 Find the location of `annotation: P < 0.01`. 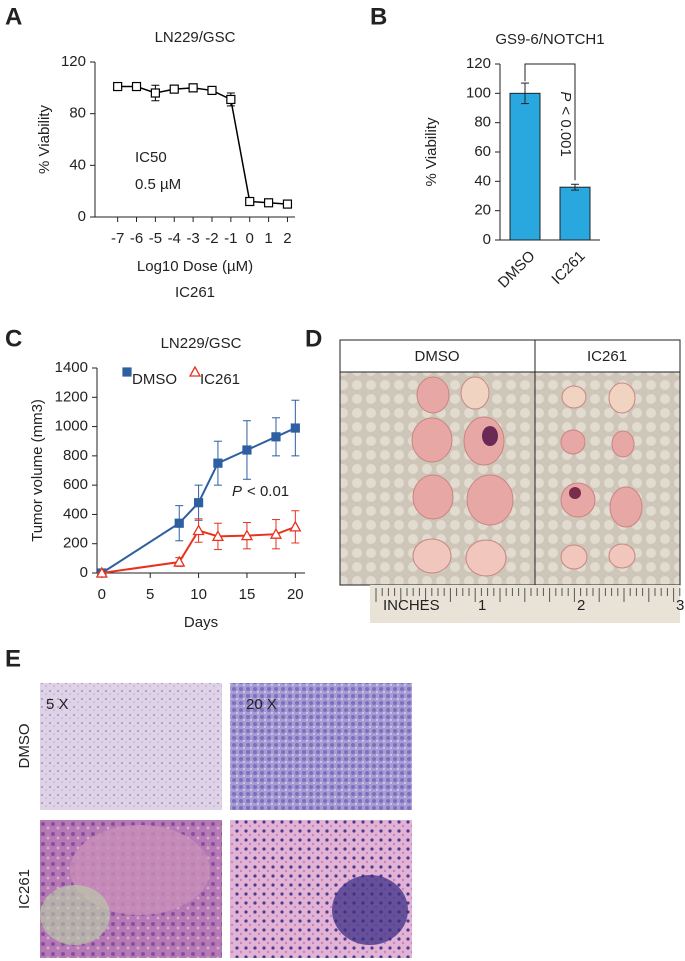

annotation: P < 0.01 is located at coordinates (260, 491).